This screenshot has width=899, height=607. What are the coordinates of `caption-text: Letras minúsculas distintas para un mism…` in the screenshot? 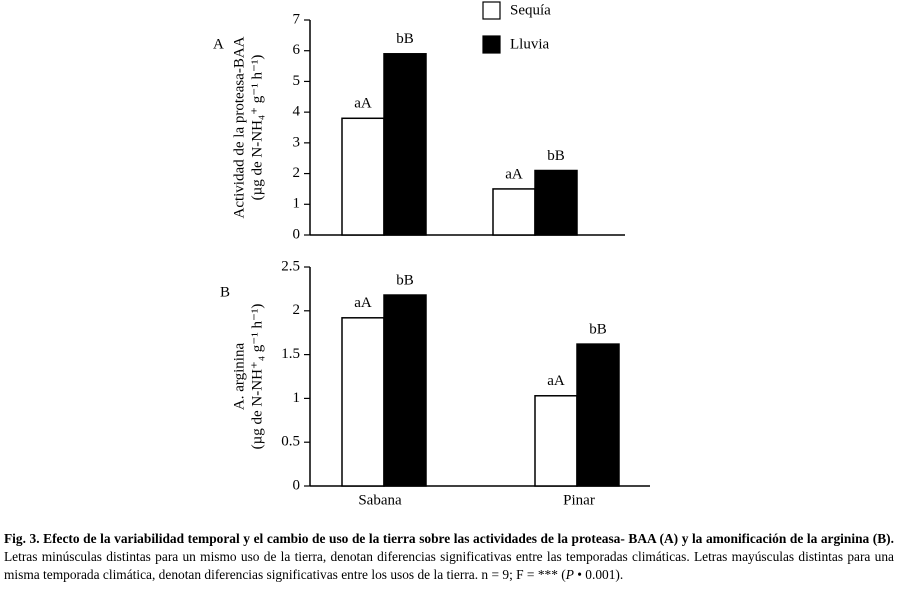 It's located at (449, 565).